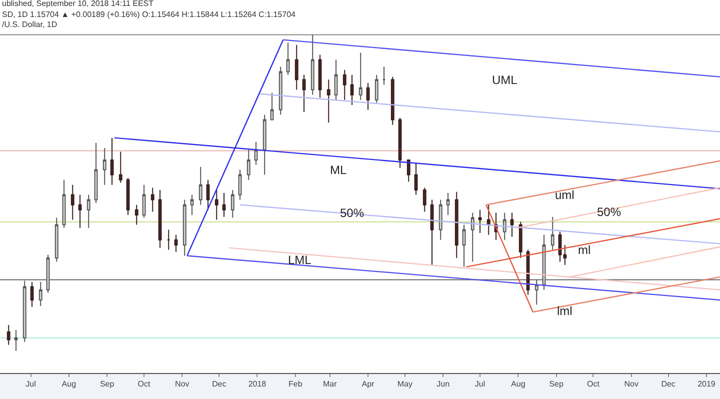  What do you see at coordinates (257, 384) in the screenshot?
I see `x-tick-label: 2018` at bounding box center [257, 384].